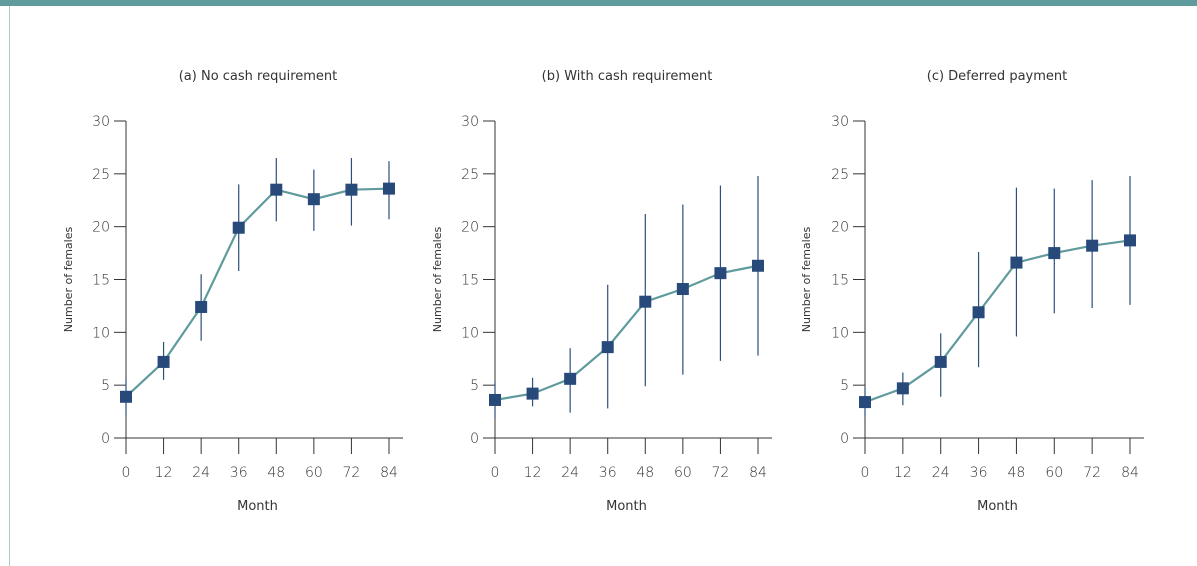 This screenshot has height=566, width=1197. Describe the element at coordinates (258, 76) in the screenshot. I see `chart-title: (a) No cash requirement` at that location.